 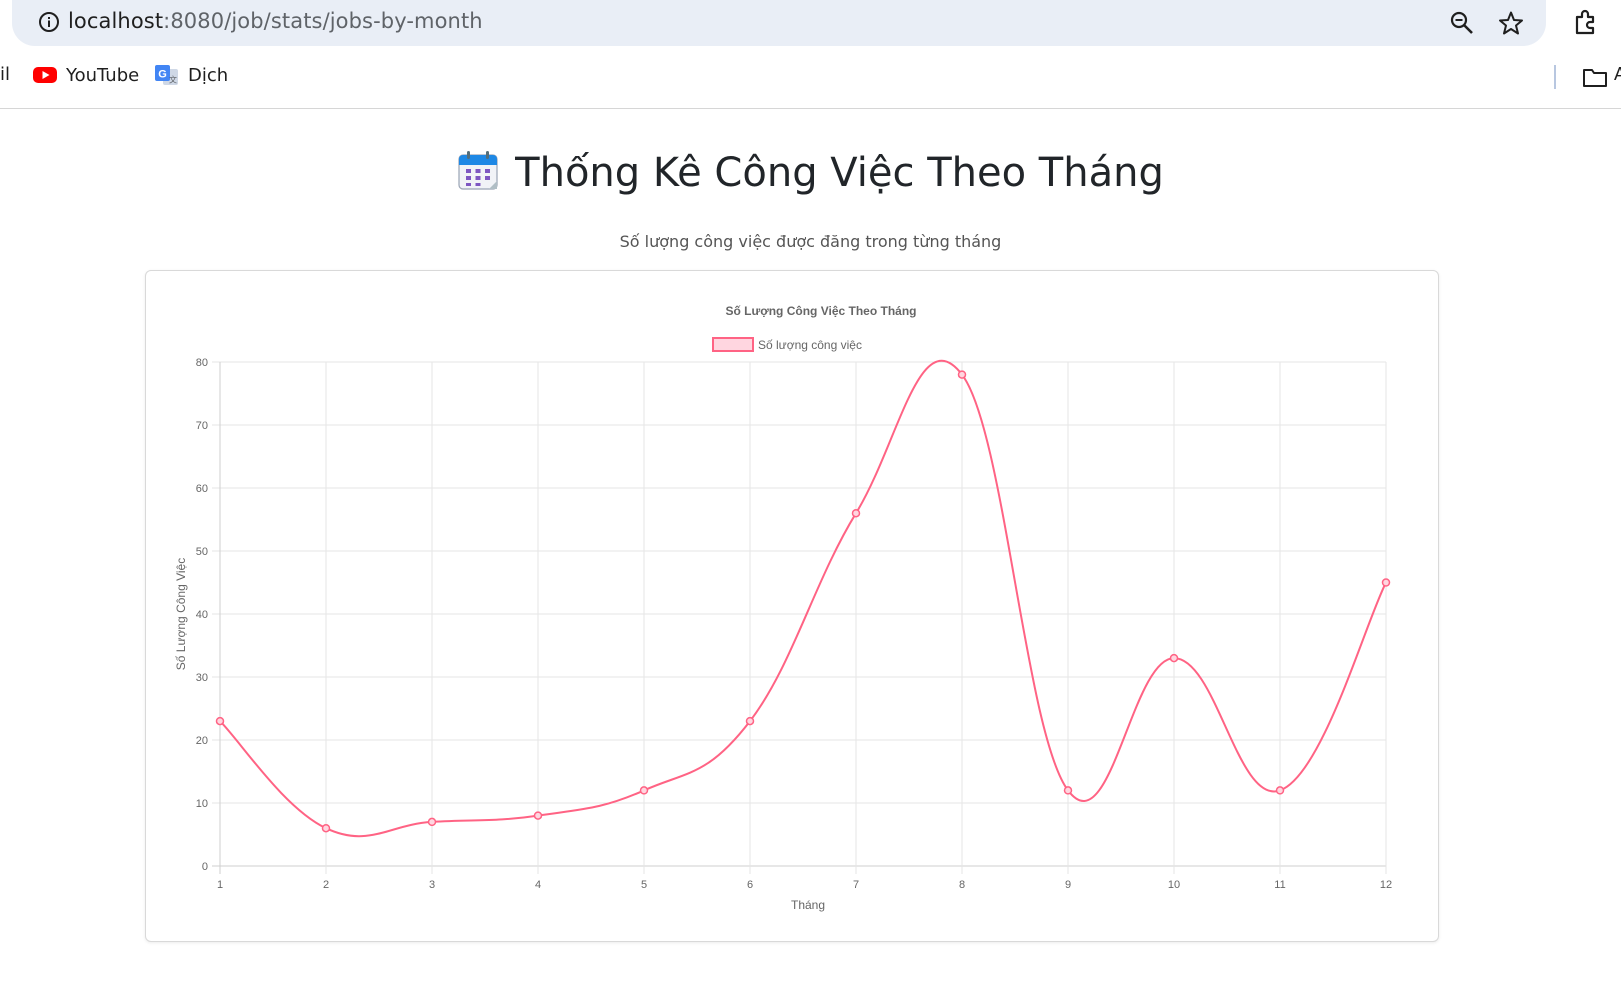 I want to click on url-text: localhost:8080/job/stats/jobs-by-month, so click(x=275, y=21).